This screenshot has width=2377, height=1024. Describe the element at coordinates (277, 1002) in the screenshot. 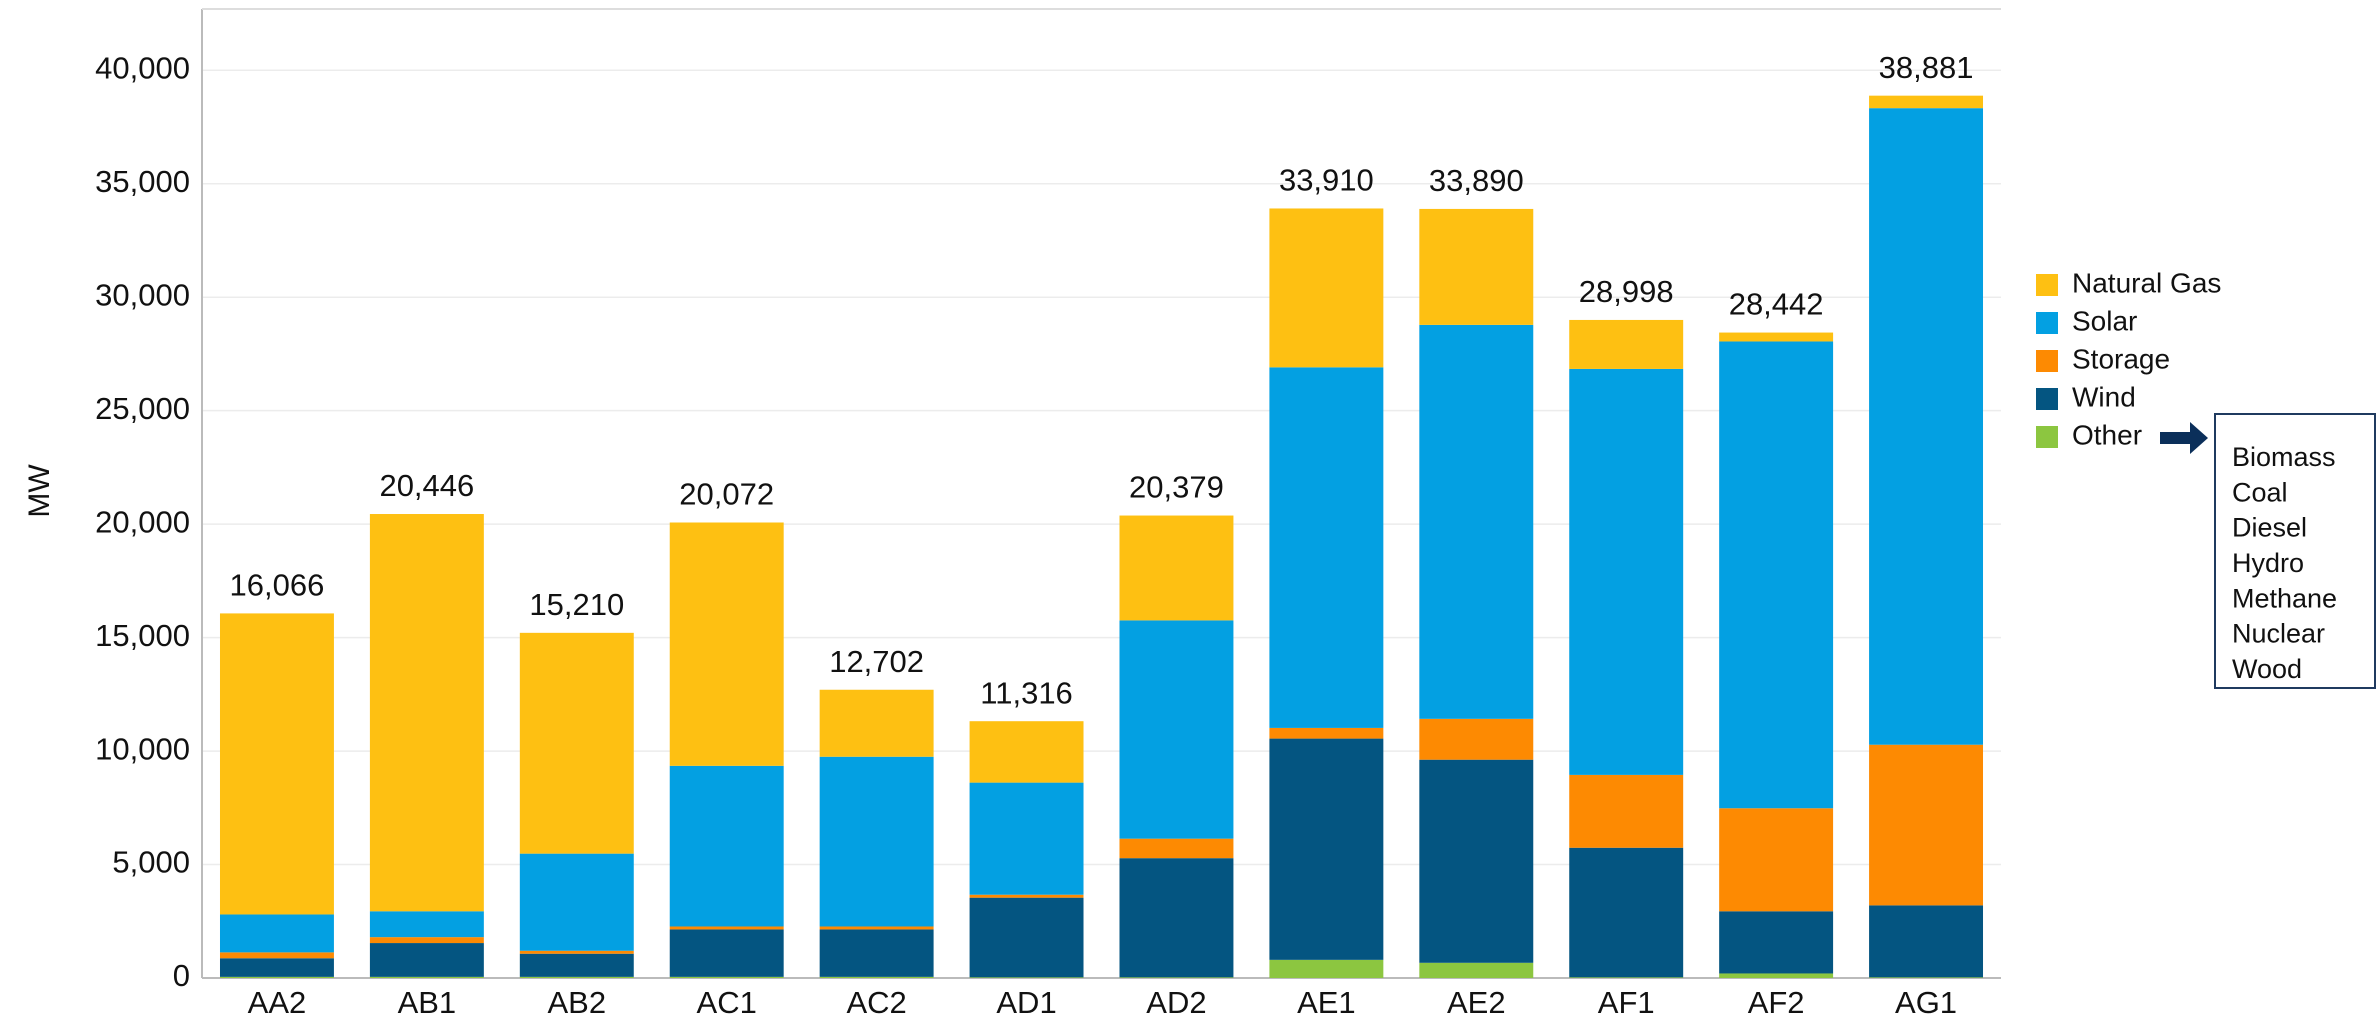

I see `x-tick-label: AA2` at that location.